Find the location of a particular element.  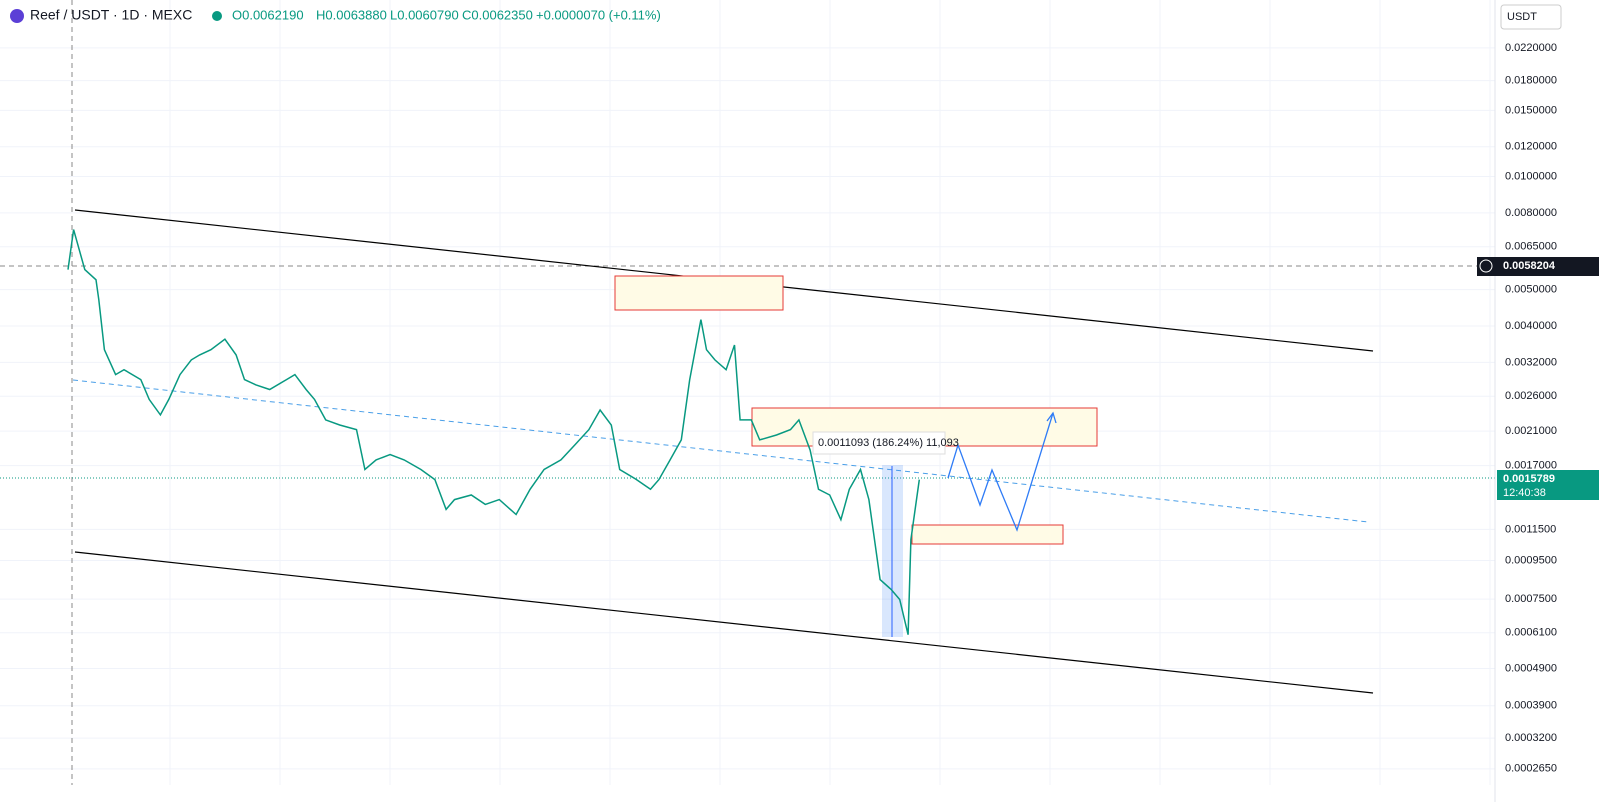

y-tick-label: 0.0002650 is located at coordinates (1531, 769).